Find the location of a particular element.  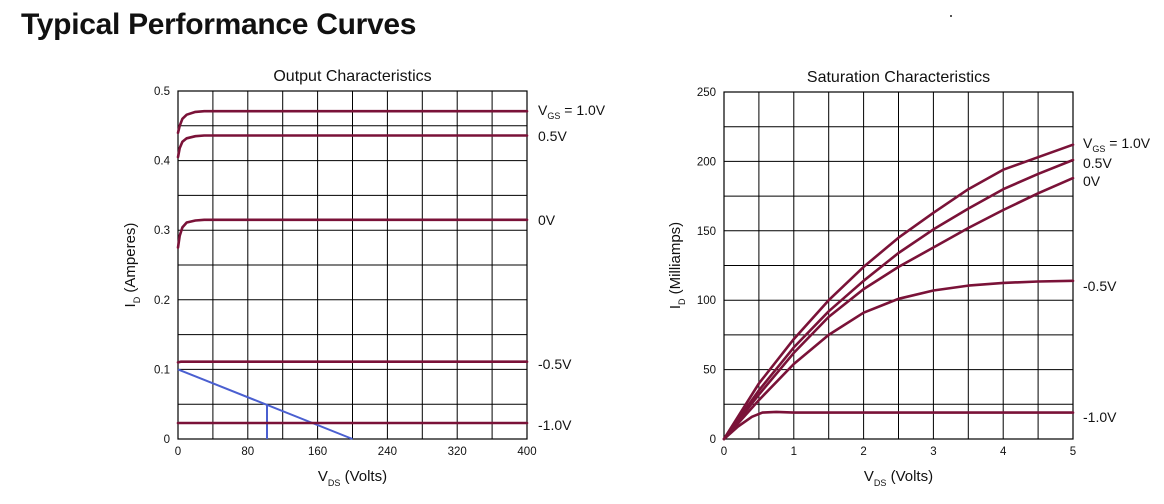

x-tick-label: 4 is located at coordinates (1003, 452).